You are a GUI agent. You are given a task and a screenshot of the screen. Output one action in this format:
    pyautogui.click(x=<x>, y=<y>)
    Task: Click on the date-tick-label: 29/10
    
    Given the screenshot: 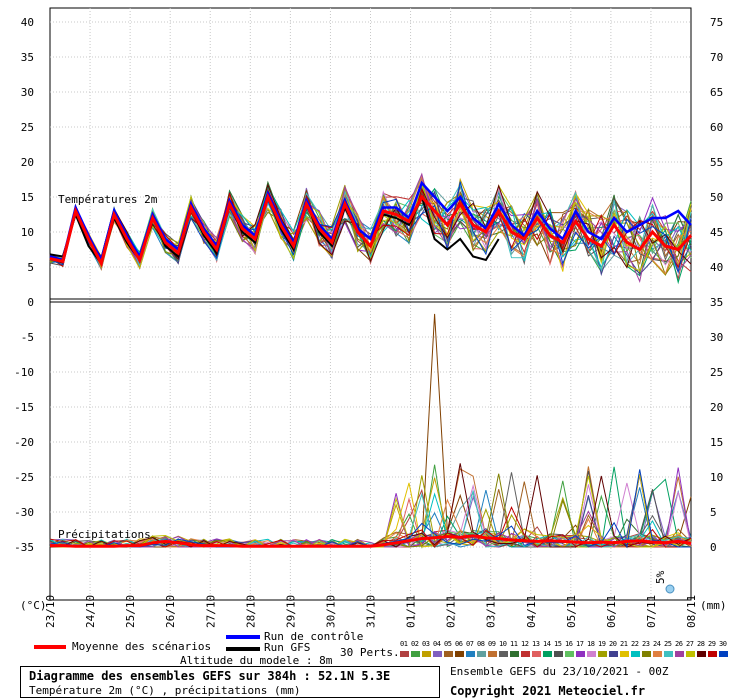 What is the action you would take?
    pyautogui.click(x=290, y=611)
    